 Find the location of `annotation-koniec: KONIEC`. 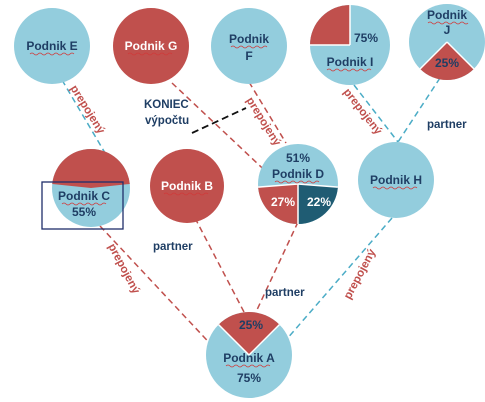

annotation-koniec: KONIEC is located at coordinates (166, 105).